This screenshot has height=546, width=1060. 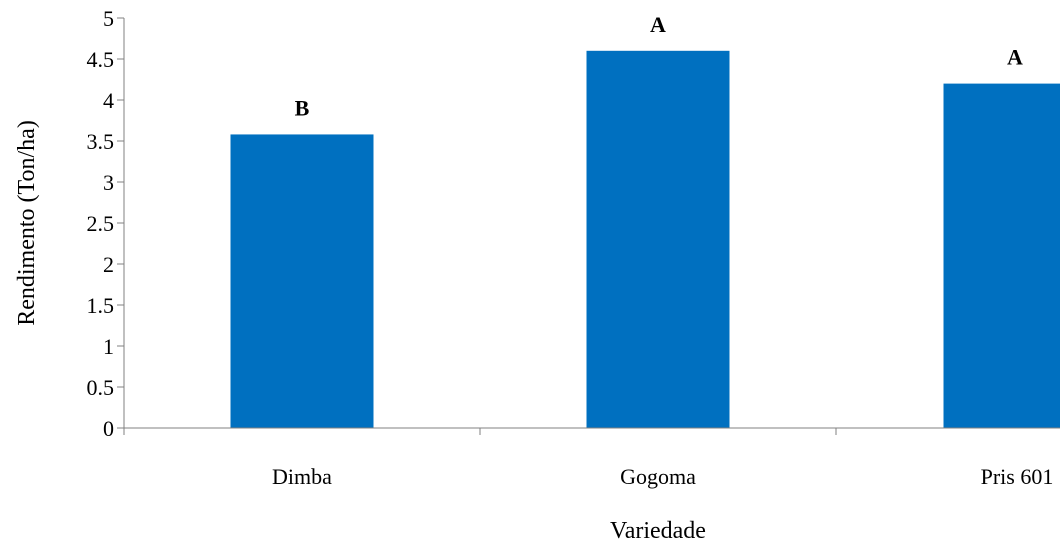 I want to click on y-tick-label: 2.5, so click(x=101, y=223).